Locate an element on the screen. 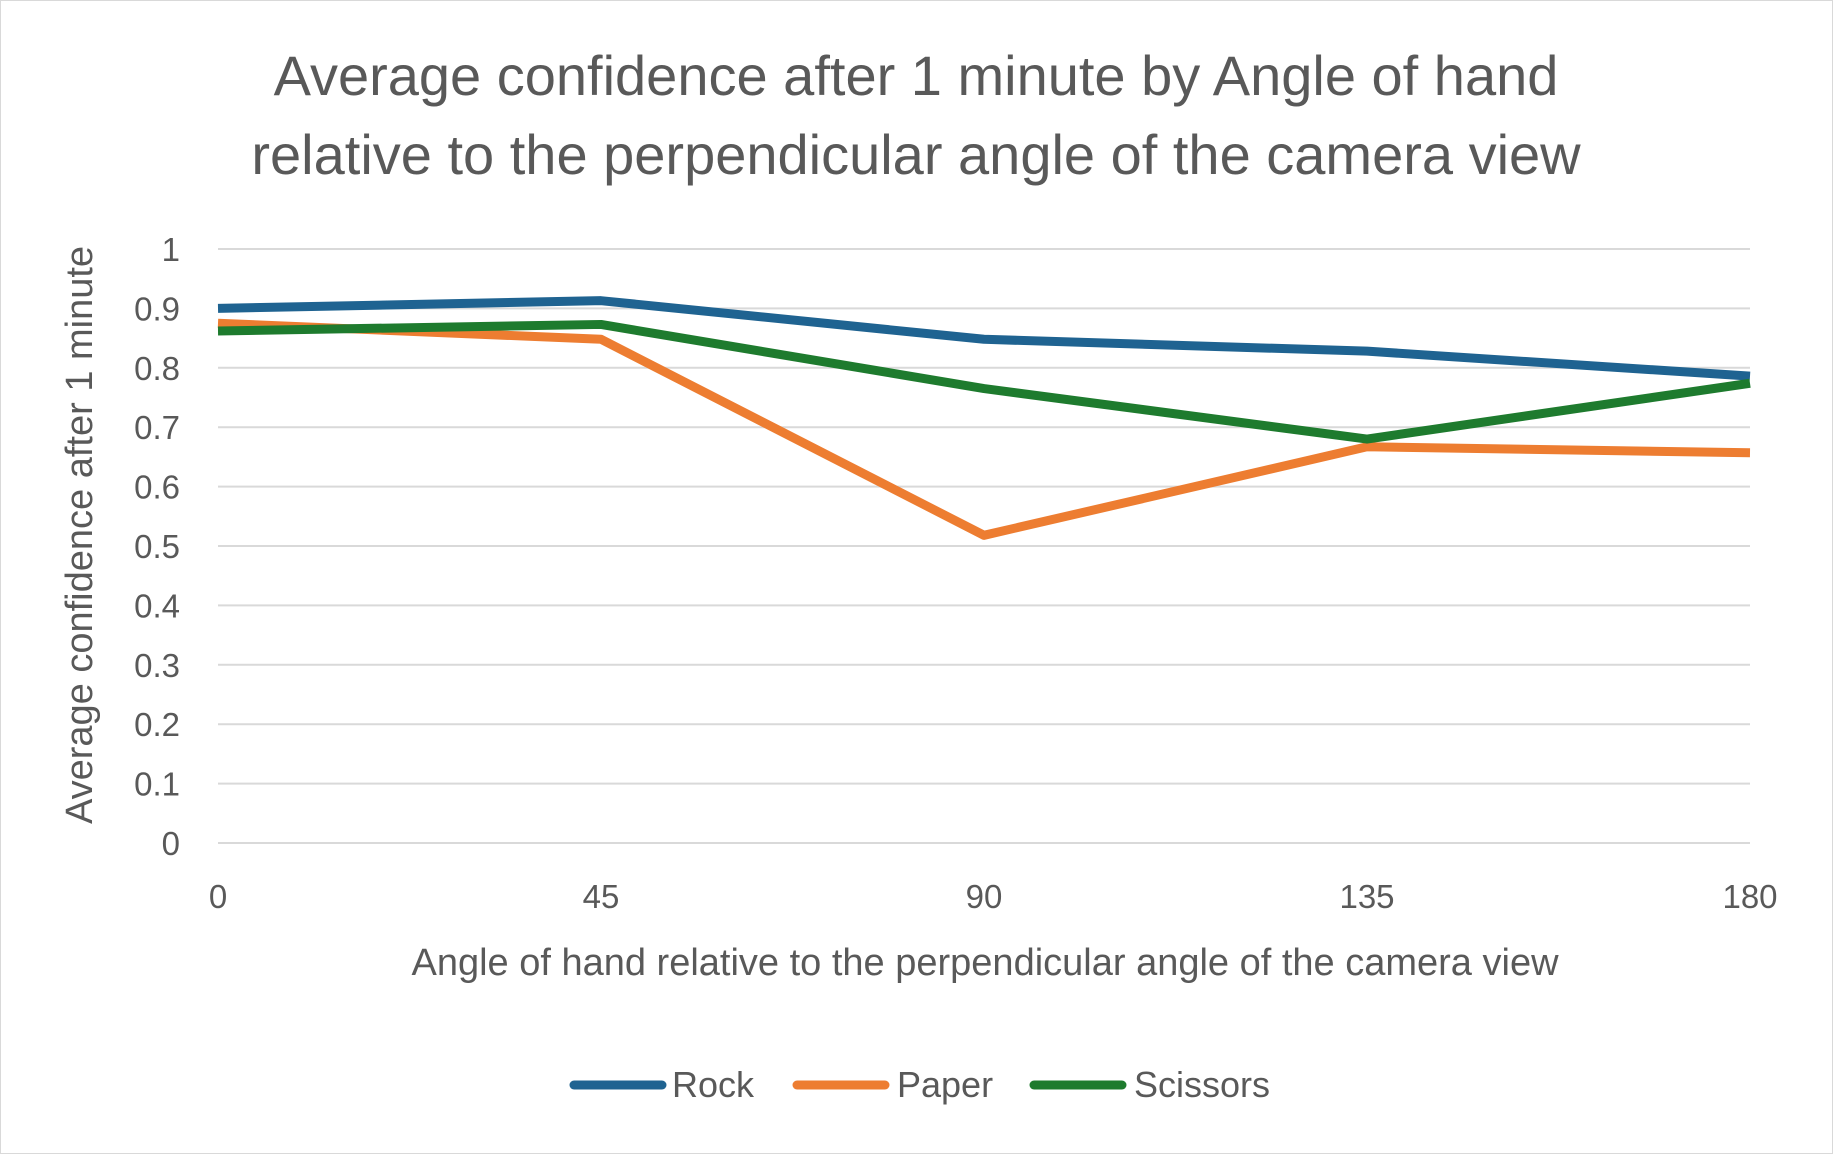 Image resolution: width=1833 pixels, height=1154 pixels. x-axis-ticks: 0 45 90 135 180 is located at coordinates (993, 896).